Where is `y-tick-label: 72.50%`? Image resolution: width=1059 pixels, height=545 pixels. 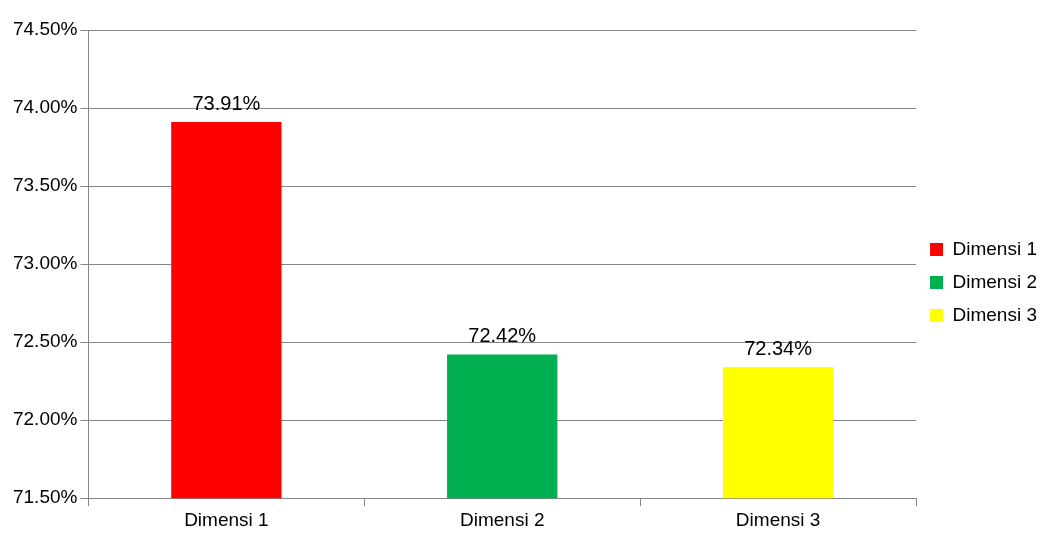
y-tick-label: 72.50% is located at coordinates (45, 341).